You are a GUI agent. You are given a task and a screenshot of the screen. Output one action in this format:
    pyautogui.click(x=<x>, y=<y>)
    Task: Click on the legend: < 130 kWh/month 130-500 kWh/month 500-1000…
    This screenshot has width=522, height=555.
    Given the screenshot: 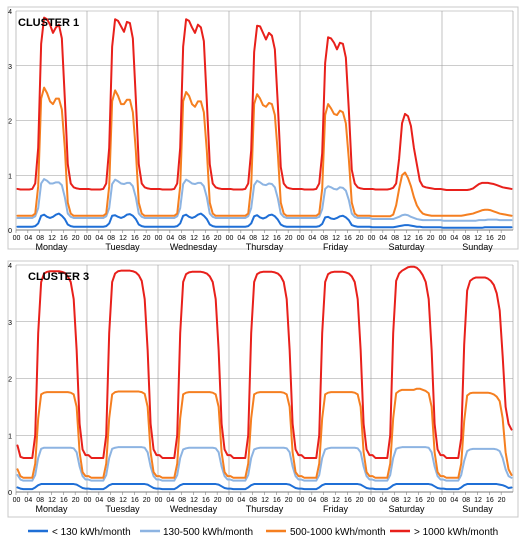 What is the action you would take?
    pyautogui.click(x=263, y=532)
    